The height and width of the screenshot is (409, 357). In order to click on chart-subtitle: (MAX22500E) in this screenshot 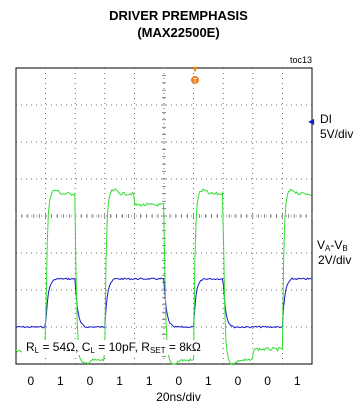, I will do `click(178, 32)`.